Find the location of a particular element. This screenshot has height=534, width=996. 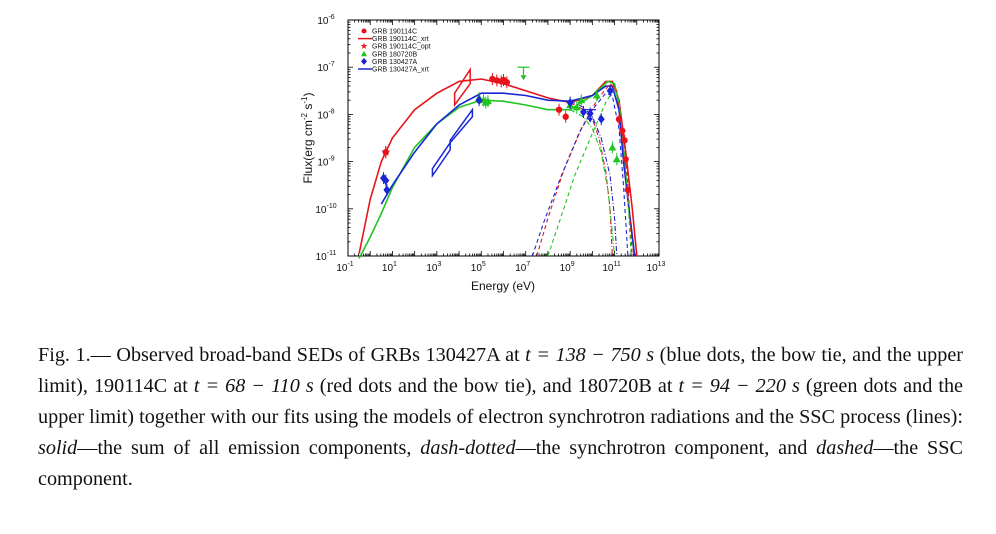

model-curve-red-solid is located at coordinates (498, 167).